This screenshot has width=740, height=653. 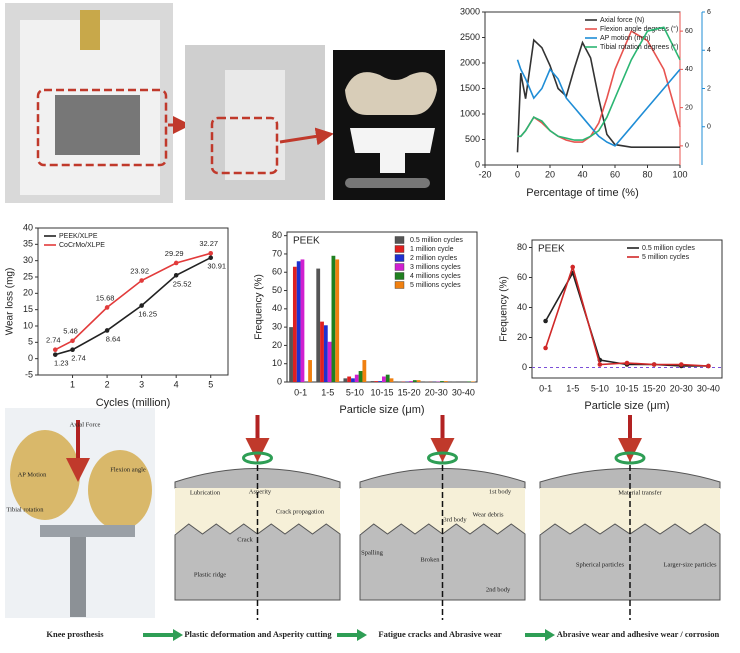 I want to click on y-tick-label: 10, so click(x=277, y=363).